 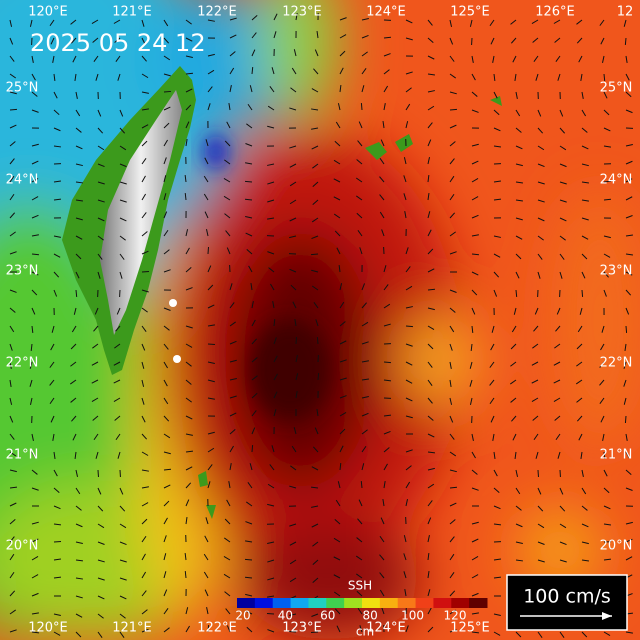 I want to click on colorbar: SSH cm 20 40 60 80 100 120, so click(x=361, y=609).